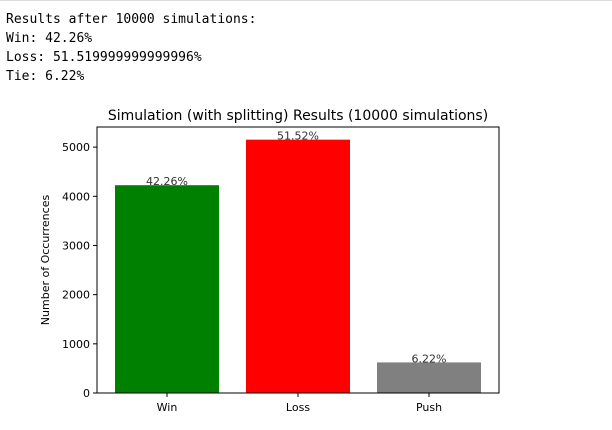 This screenshot has height=430, width=612. I want to click on y-tick-label-2000: 2000, so click(76, 295).